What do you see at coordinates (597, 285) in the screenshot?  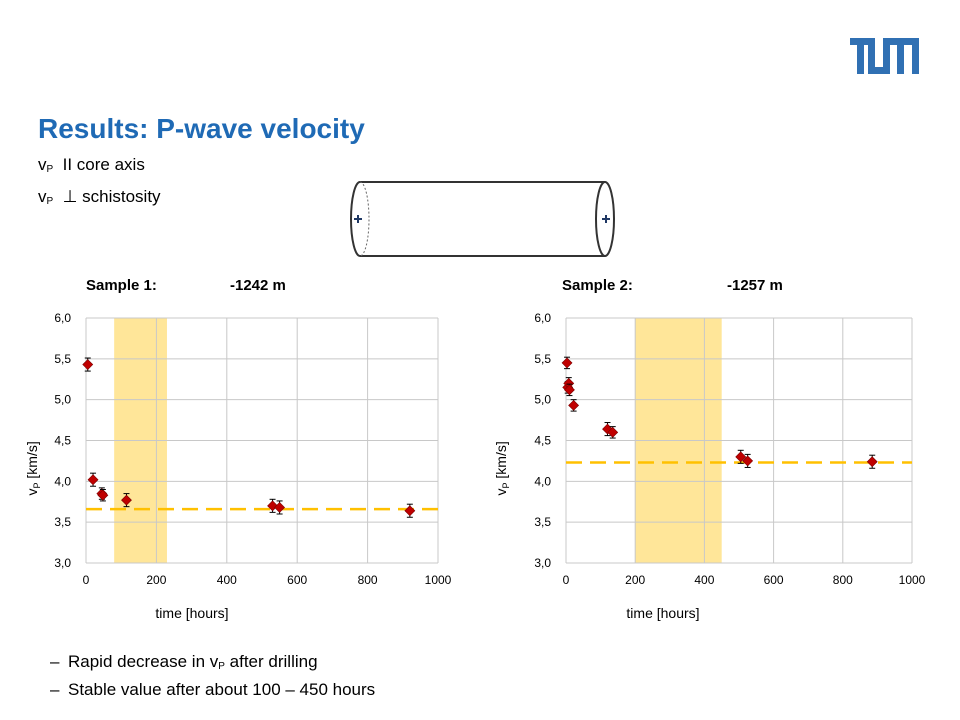 I see `sample-label: Sample 2:` at bounding box center [597, 285].